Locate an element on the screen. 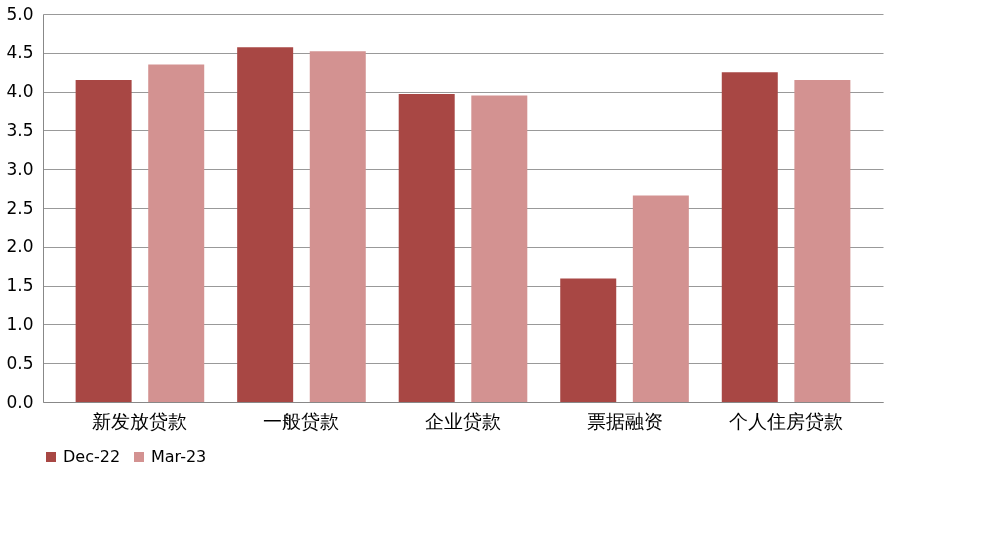 The height and width of the screenshot is (542, 1003). y-tick-label: 0.0 is located at coordinates (20, 401).